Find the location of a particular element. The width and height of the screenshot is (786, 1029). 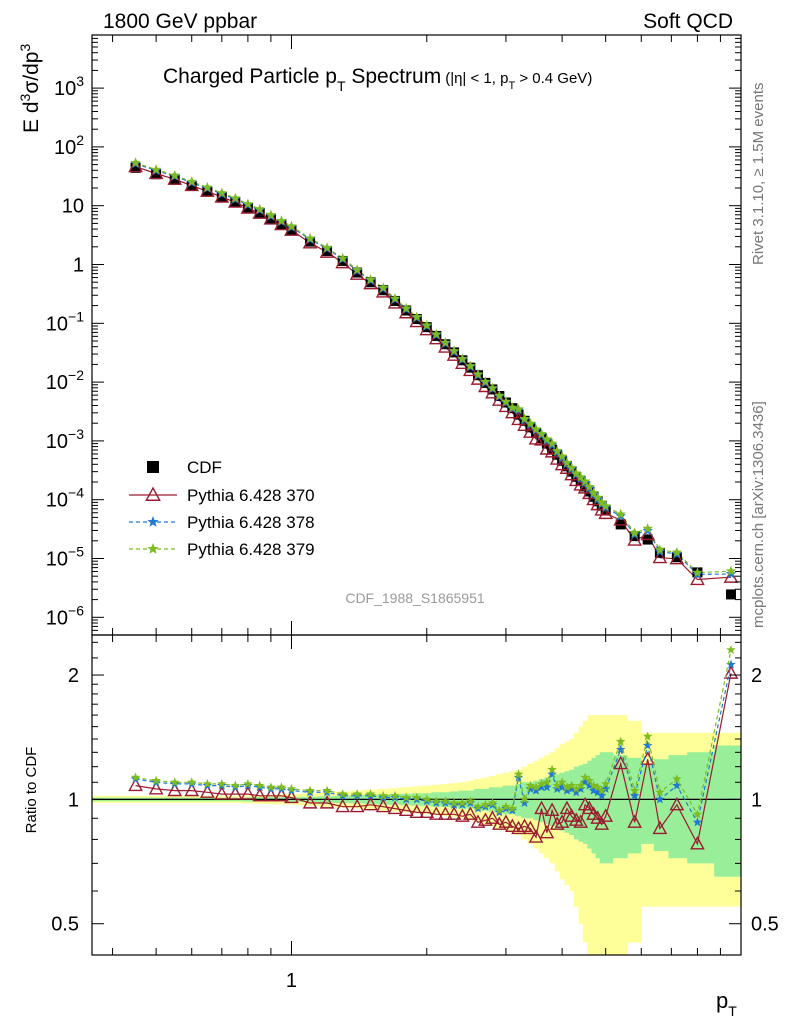

y-tick-label: 10⁻² is located at coordinates (65, 380).